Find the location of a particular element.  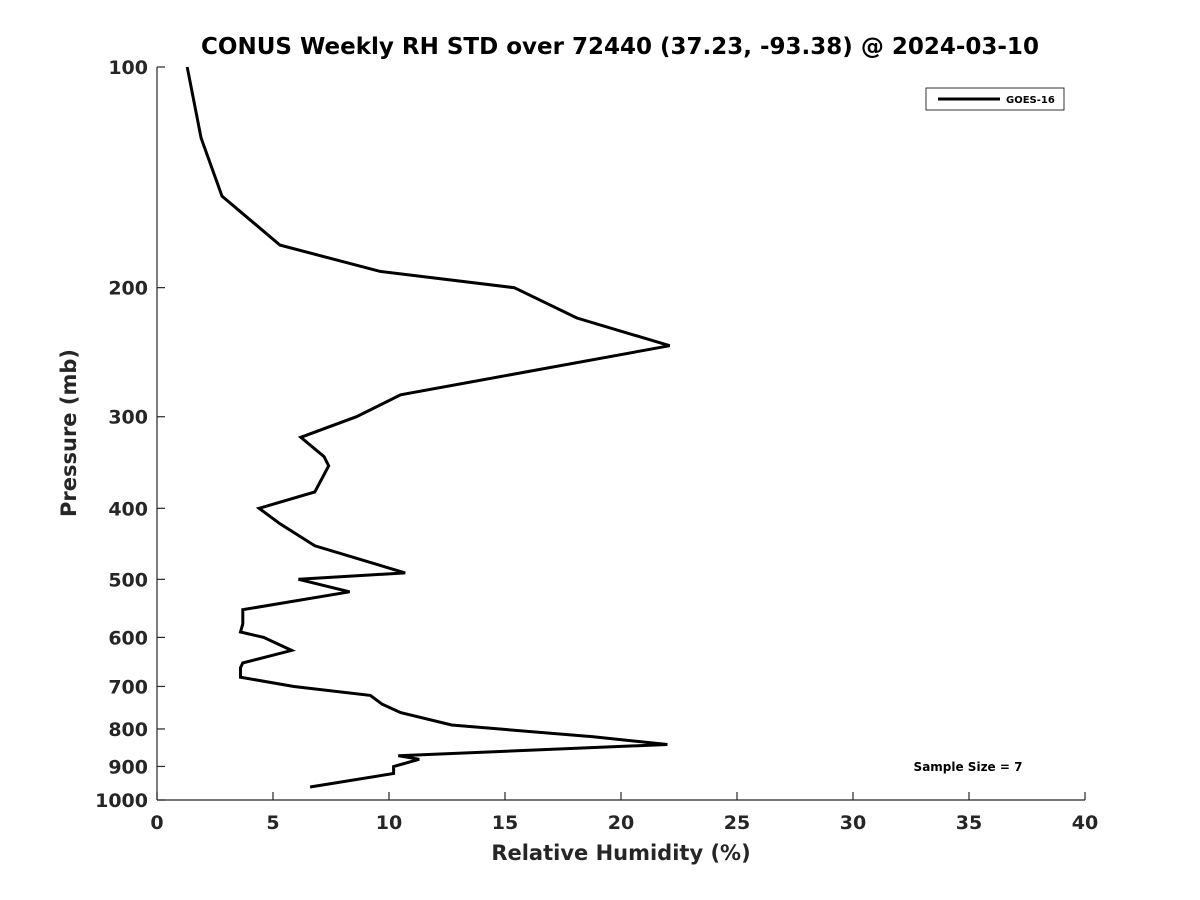

y-tick-label: 400 is located at coordinates (128, 509).